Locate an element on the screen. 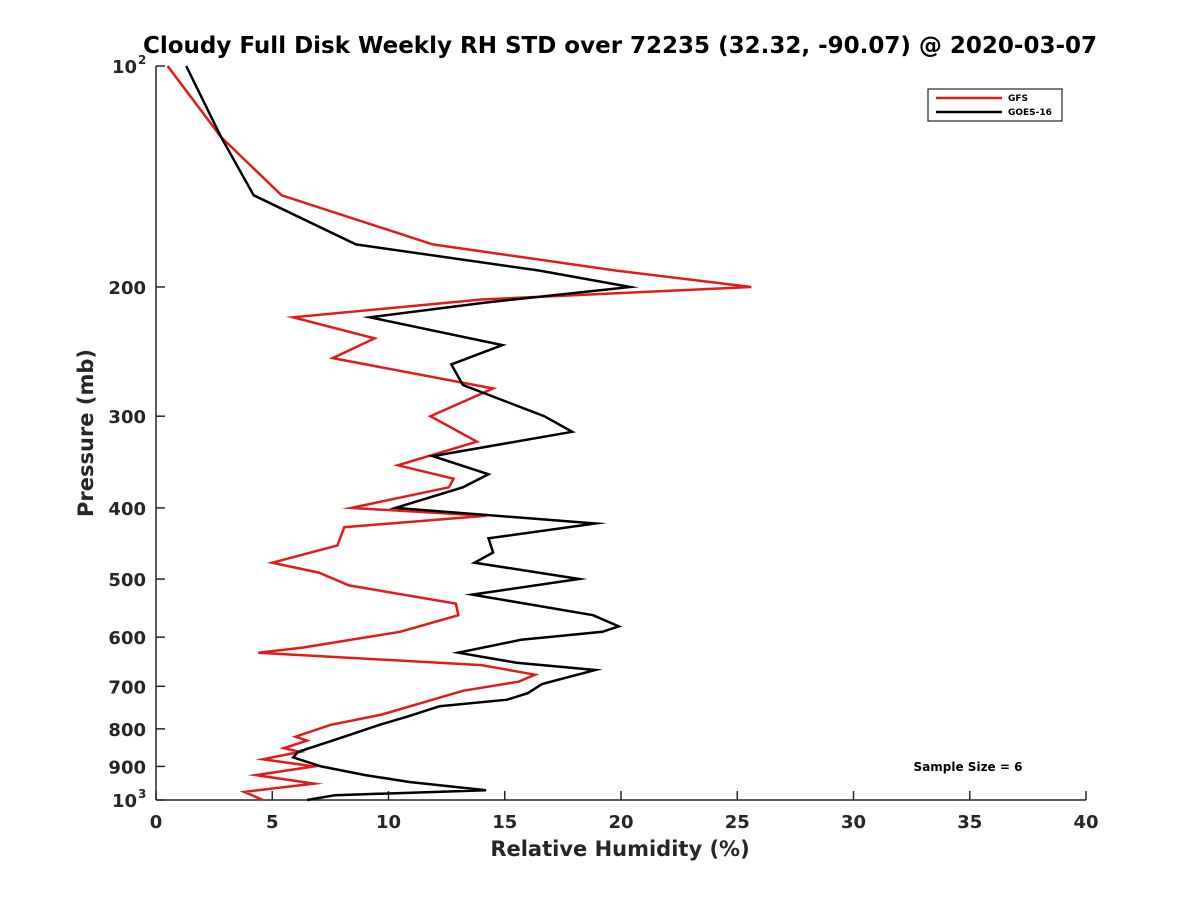  legend-label: GFS is located at coordinates (1018, 99).